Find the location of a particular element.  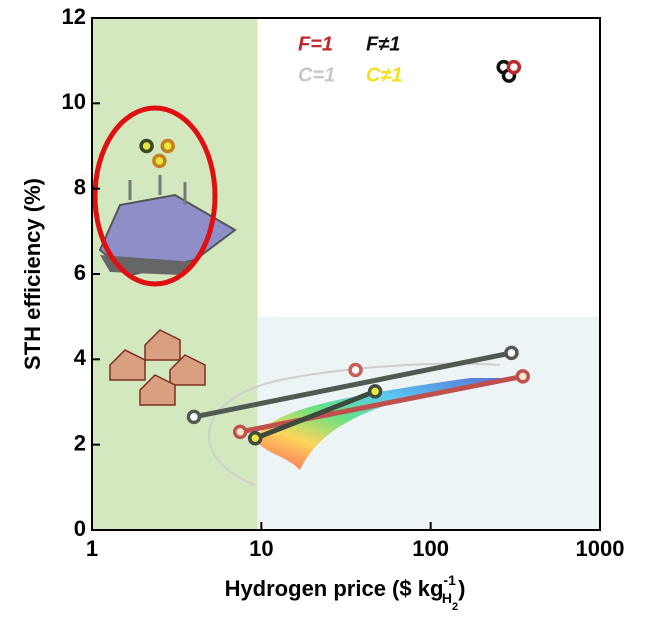

point-cloud is located at coordinates (387, 424).